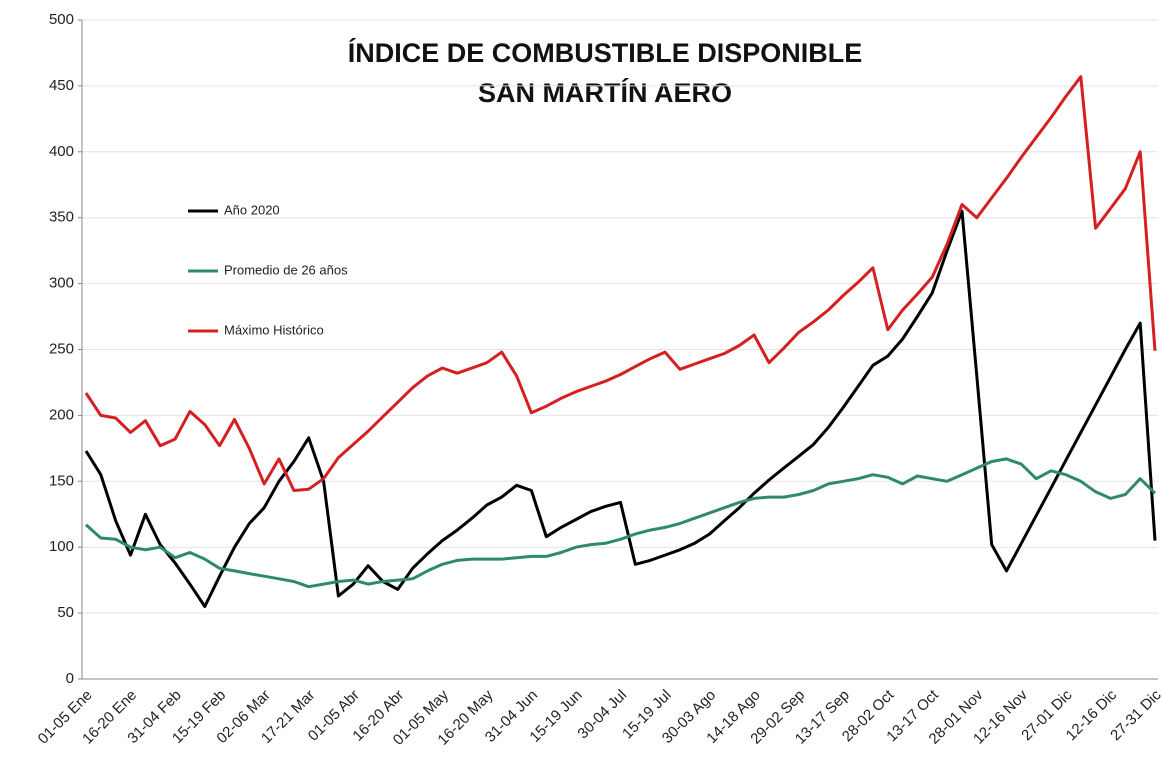  What do you see at coordinates (286, 269) in the screenshot?
I see `legend-label: Promedio de 26 años` at bounding box center [286, 269].